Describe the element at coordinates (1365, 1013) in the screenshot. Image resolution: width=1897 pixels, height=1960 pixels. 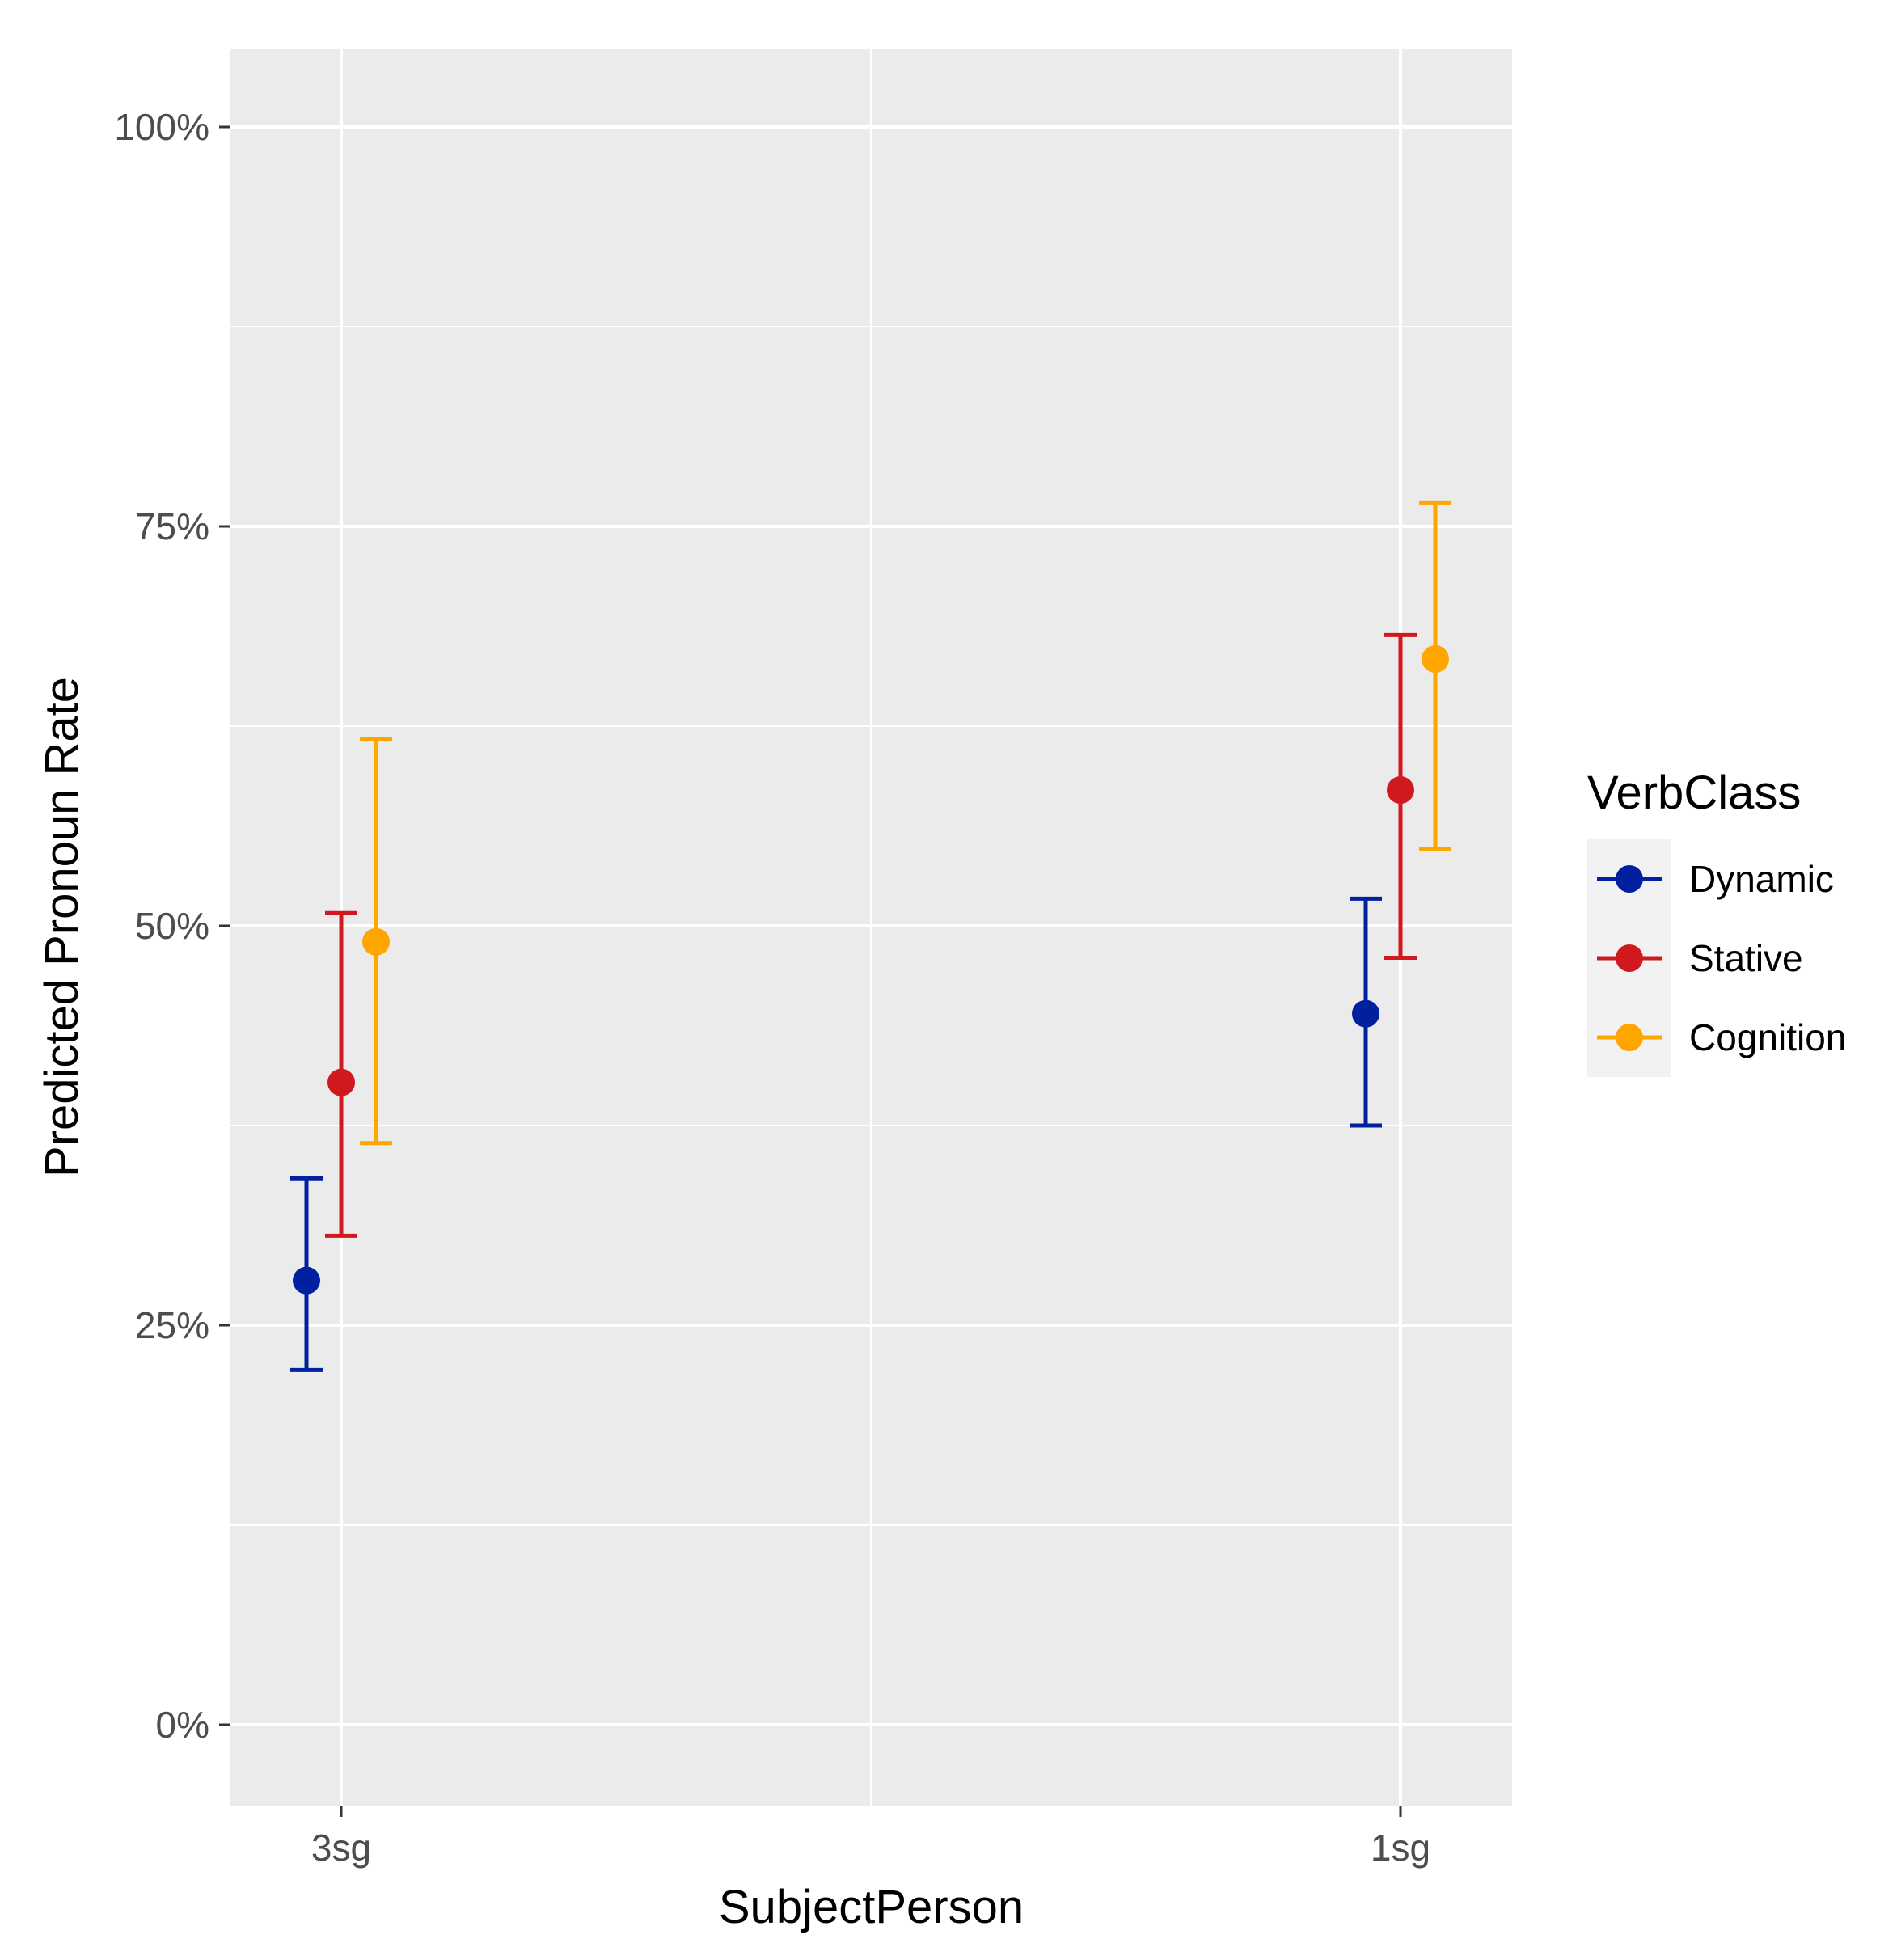
I see `data-point-dynamic-1sg` at that location.